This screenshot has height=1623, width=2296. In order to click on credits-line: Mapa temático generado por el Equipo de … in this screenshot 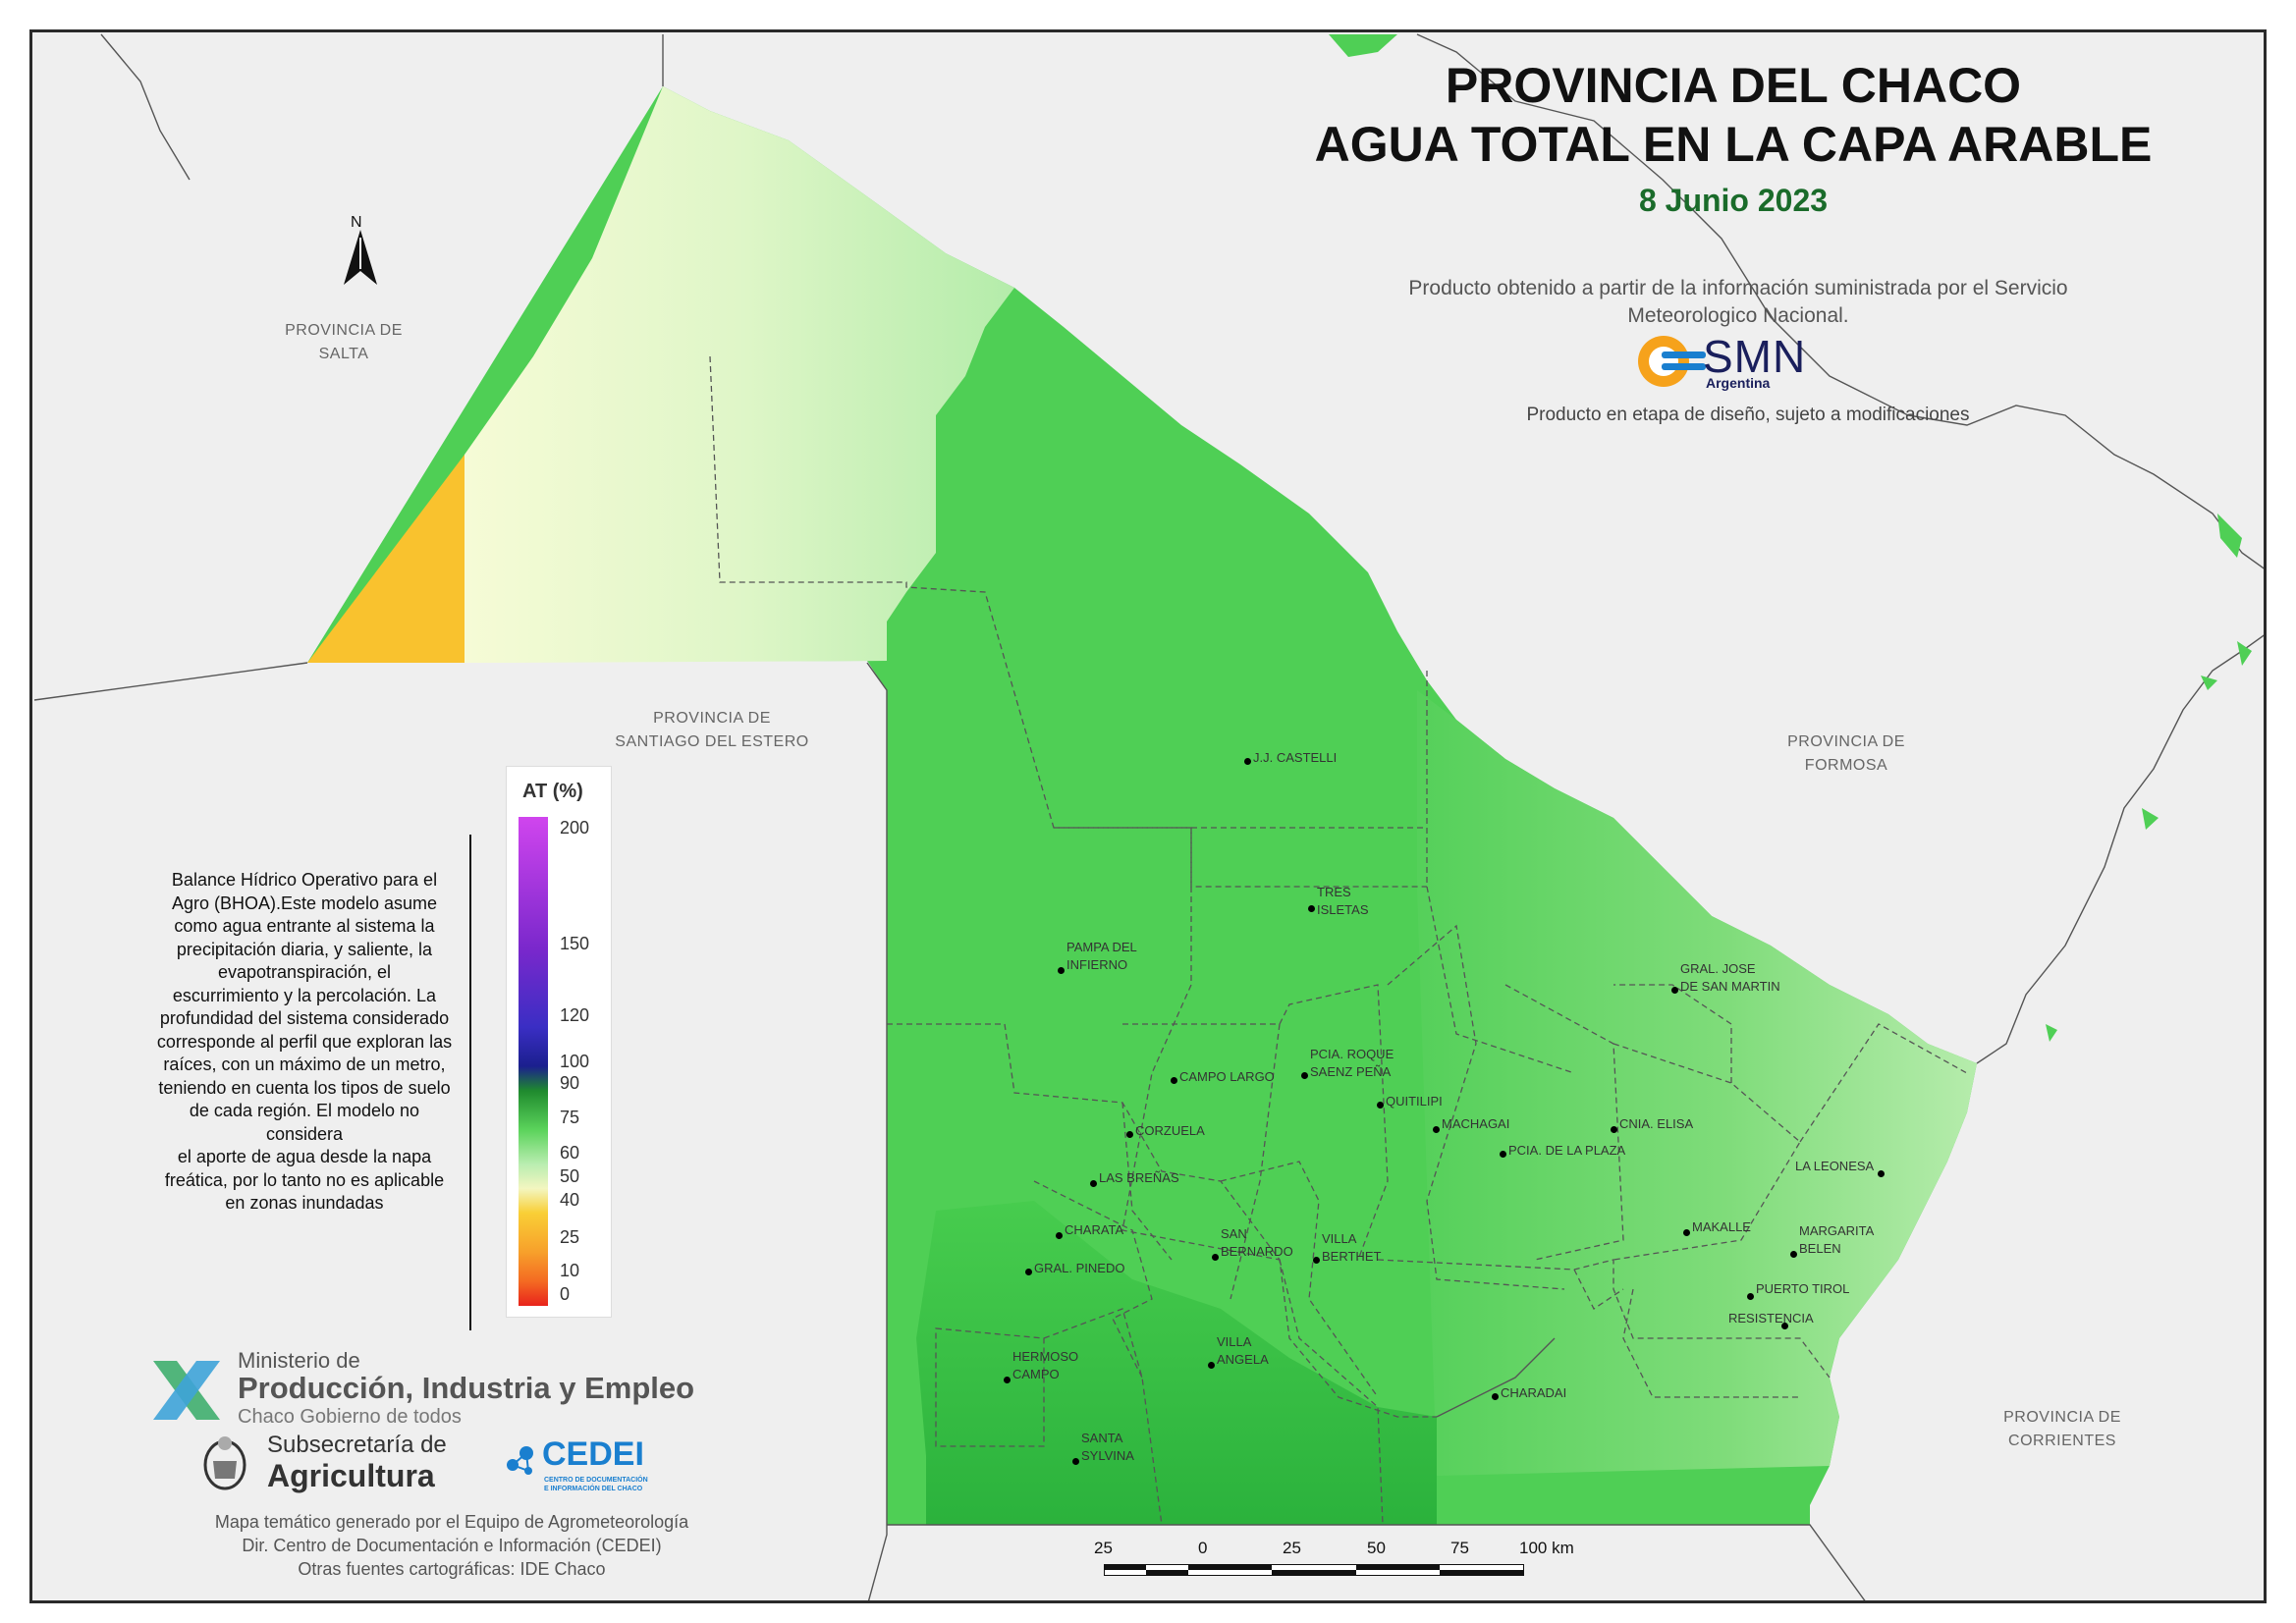, I will do `click(451, 1522)`.